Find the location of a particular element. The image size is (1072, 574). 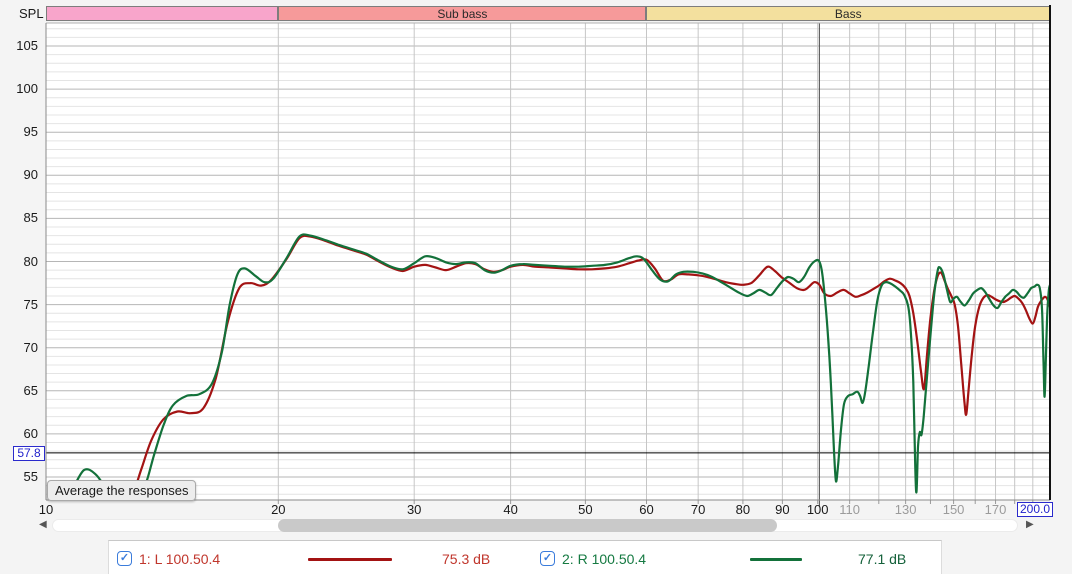

y-axis-title: SPL is located at coordinates (31, 13).